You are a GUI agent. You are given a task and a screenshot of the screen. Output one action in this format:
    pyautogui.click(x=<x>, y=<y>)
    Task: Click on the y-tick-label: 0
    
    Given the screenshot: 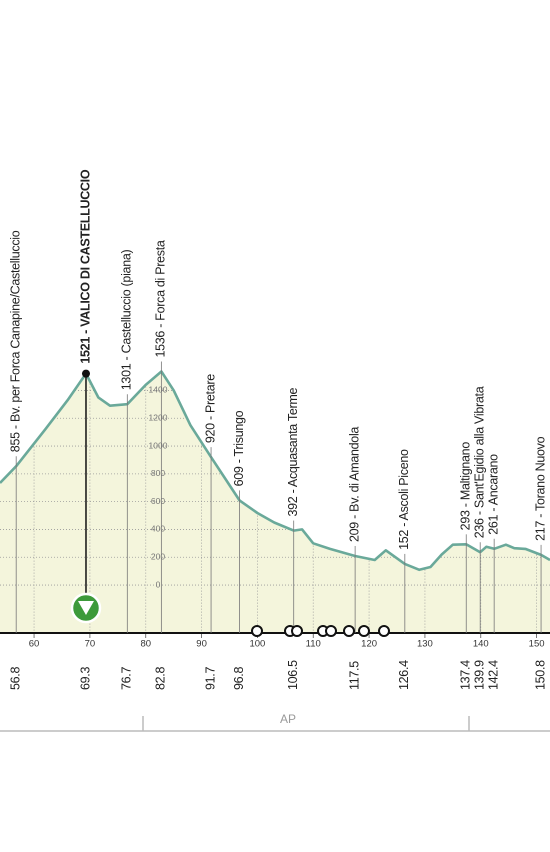 What is the action you would take?
    pyautogui.click(x=158, y=584)
    